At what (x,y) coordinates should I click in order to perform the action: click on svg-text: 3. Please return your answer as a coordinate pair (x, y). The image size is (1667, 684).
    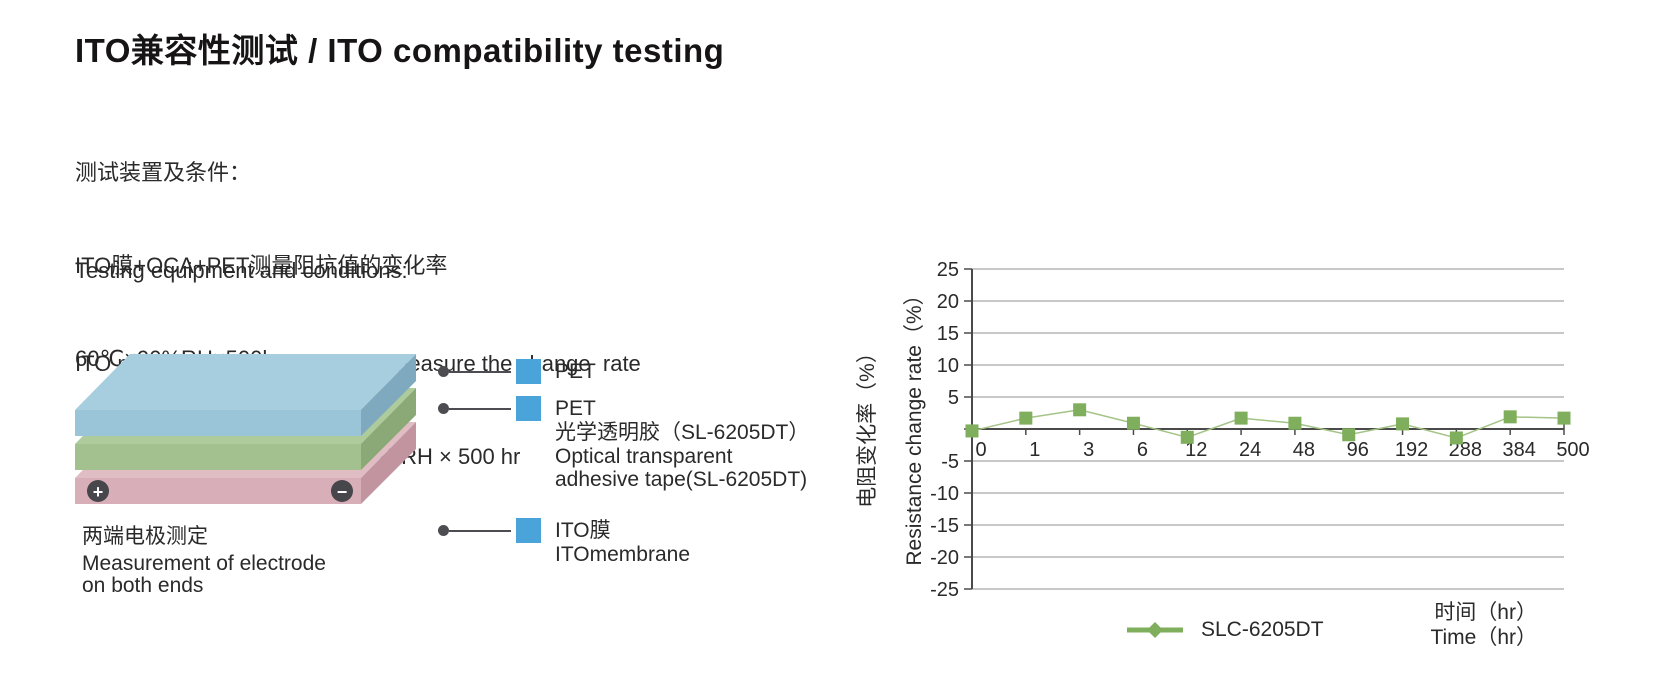
    Looking at the image, I should click on (1088, 450).